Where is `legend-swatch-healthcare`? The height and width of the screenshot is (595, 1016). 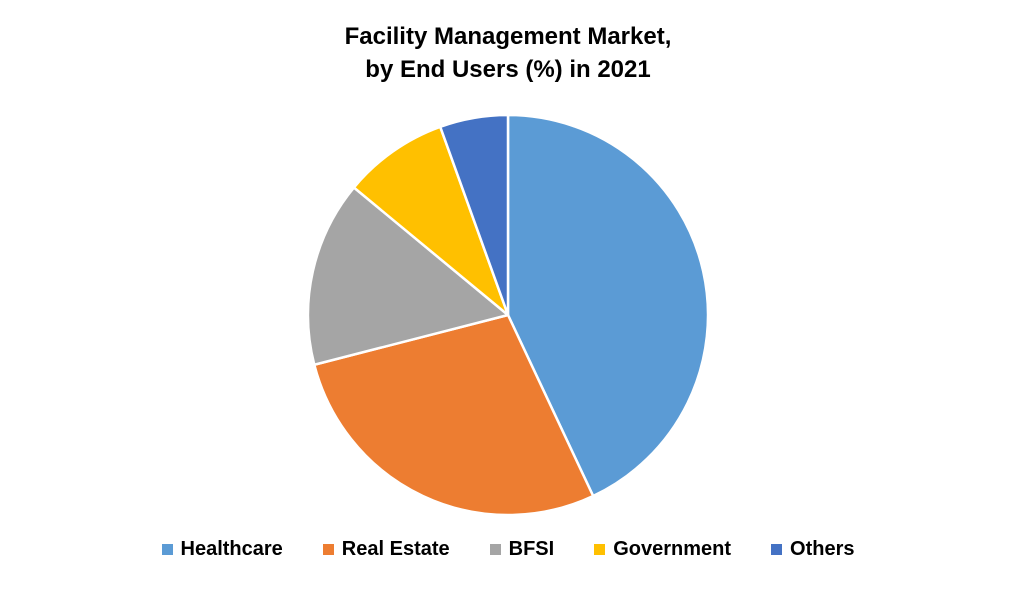
legend-swatch-healthcare is located at coordinates (167, 549).